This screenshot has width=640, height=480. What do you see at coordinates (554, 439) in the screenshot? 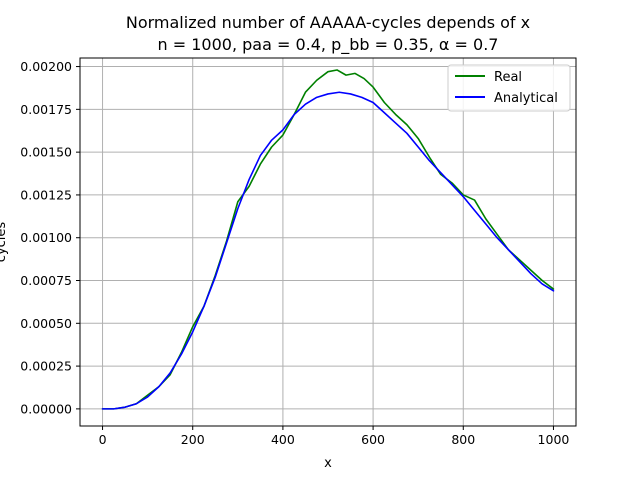
I see `x-tick-label: 1000` at bounding box center [554, 439].